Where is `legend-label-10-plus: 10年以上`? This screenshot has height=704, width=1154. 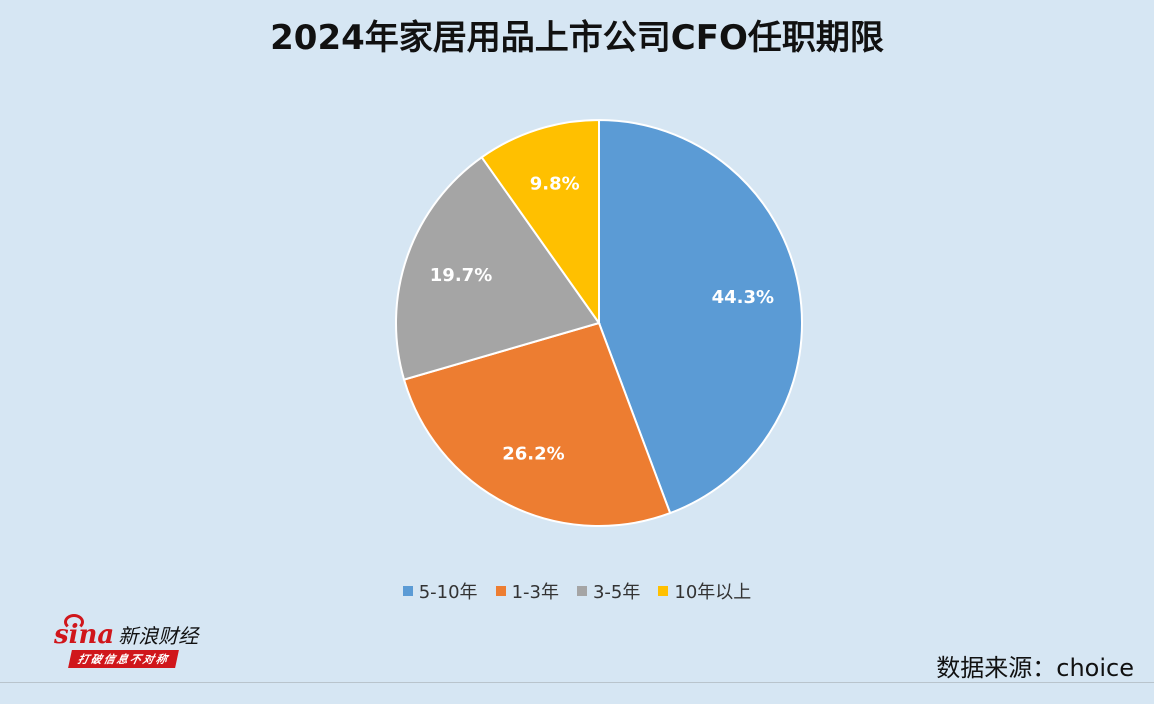
legend-label-10-plus: 10年以上 is located at coordinates (713, 592).